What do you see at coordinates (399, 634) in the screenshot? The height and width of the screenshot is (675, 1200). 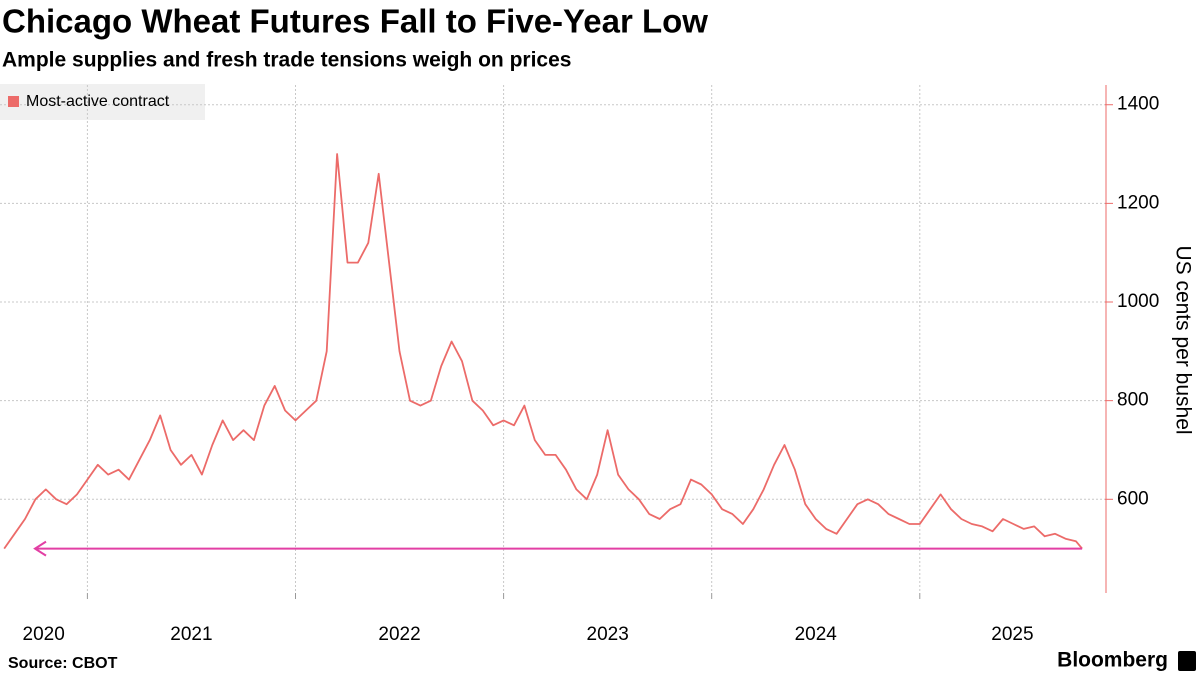 I see `x-tick-label: 2022` at bounding box center [399, 634].